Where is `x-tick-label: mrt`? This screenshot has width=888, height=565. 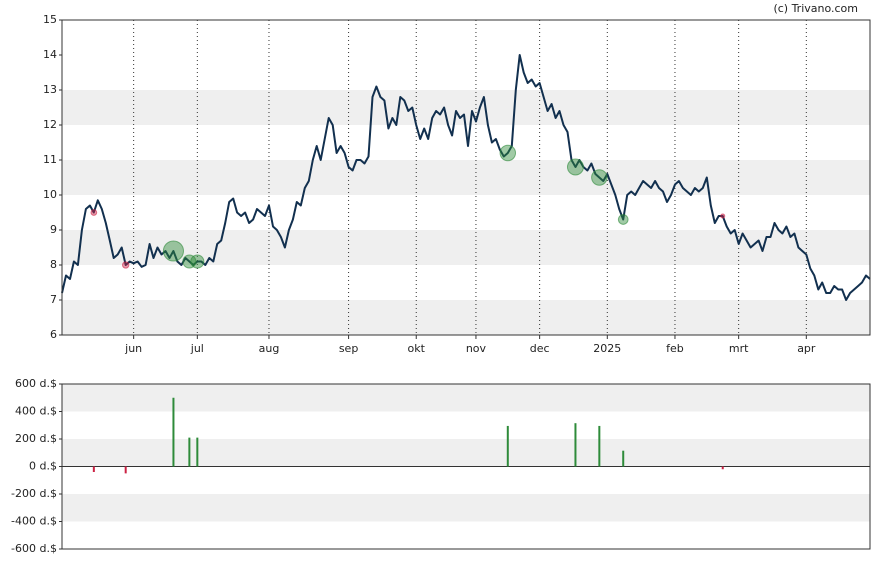 x-tick-label: mrt is located at coordinates (739, 348).